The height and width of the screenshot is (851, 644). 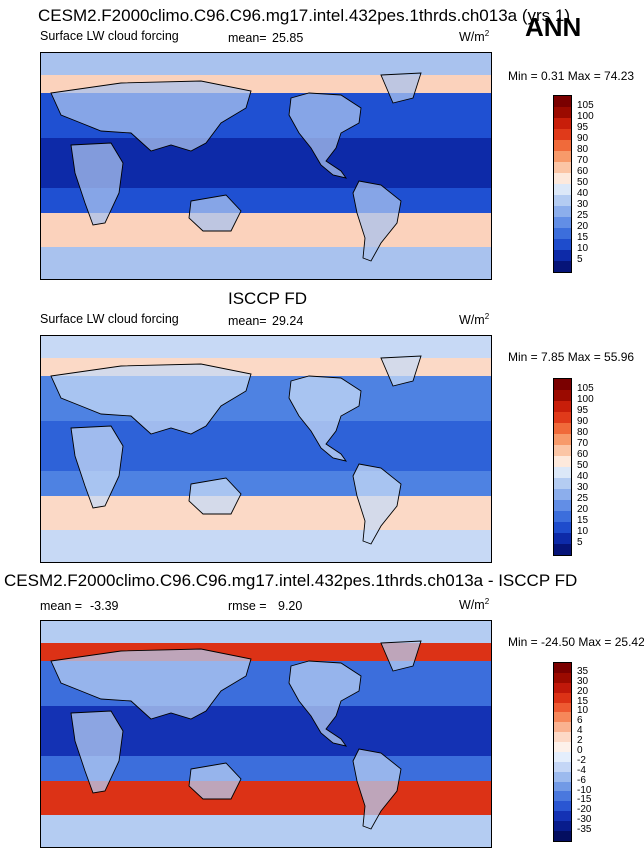 I want to click on panel1-units: W/m2, so click(x=474, y=37).